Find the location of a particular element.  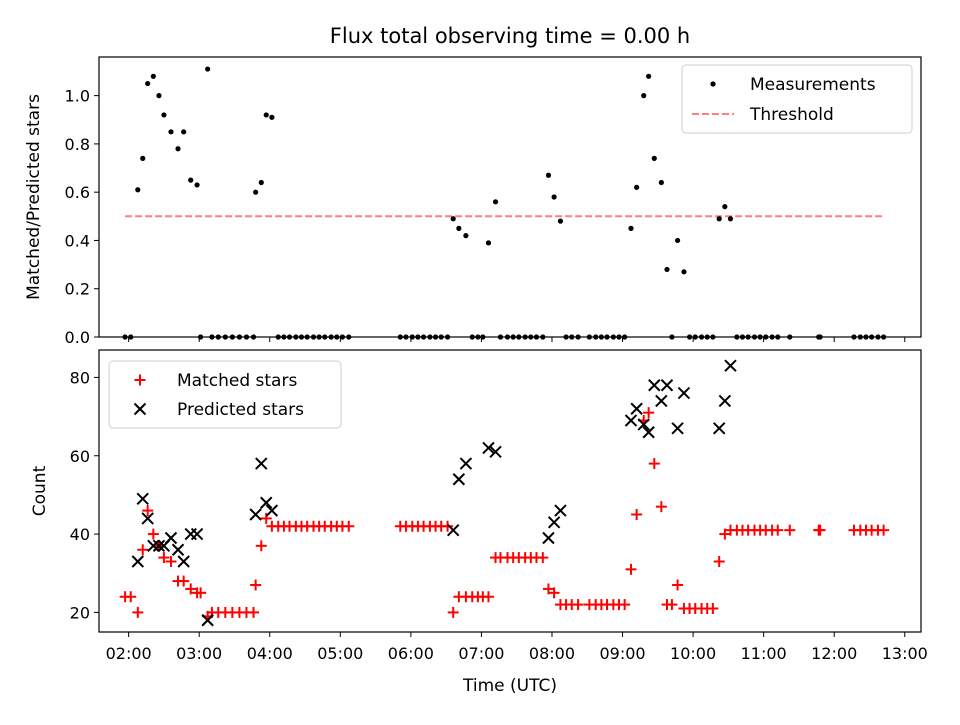

x-tick-label: 05:00 is located at coordinates (340, 653).